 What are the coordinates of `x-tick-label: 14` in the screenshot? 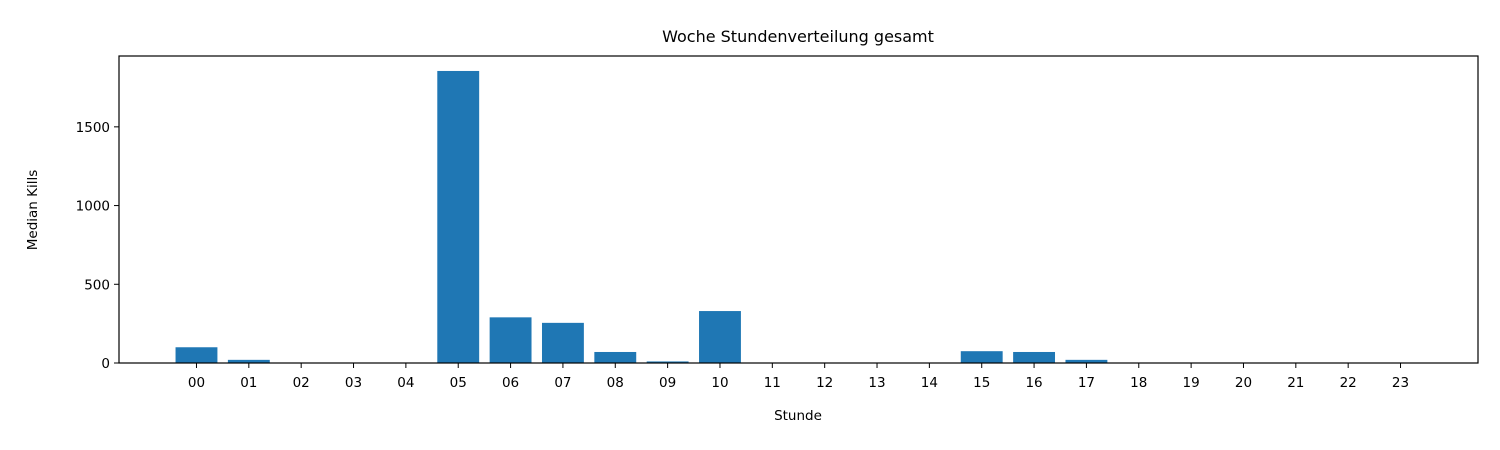 It's located at (929, 383).